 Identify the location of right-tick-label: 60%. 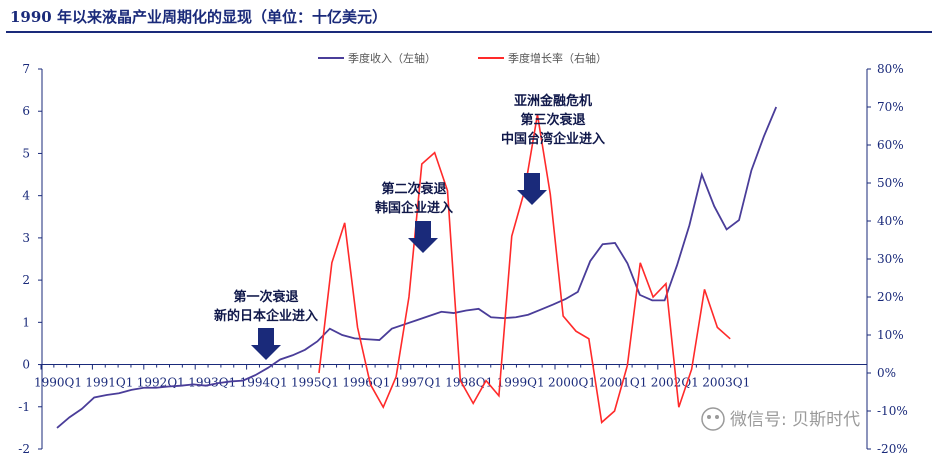
(890, 145).